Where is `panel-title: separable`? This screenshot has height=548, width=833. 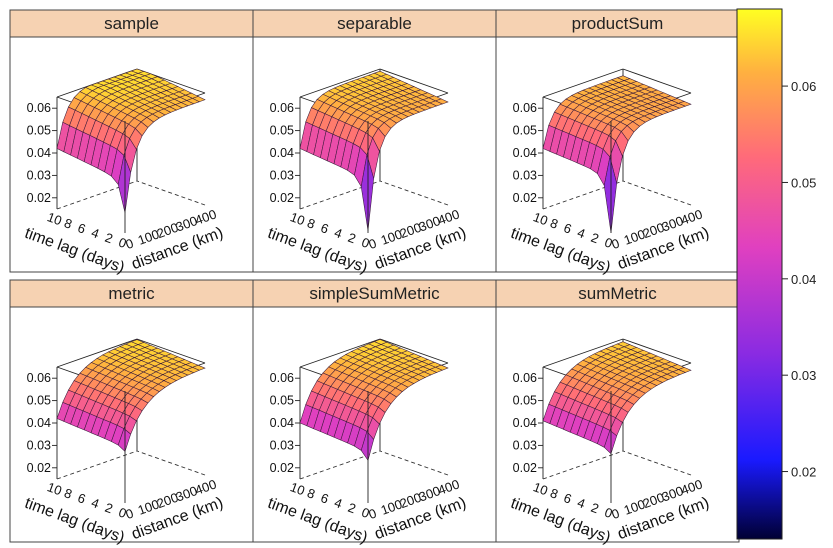 panel-title: separable is located at coordinates (374, 23).